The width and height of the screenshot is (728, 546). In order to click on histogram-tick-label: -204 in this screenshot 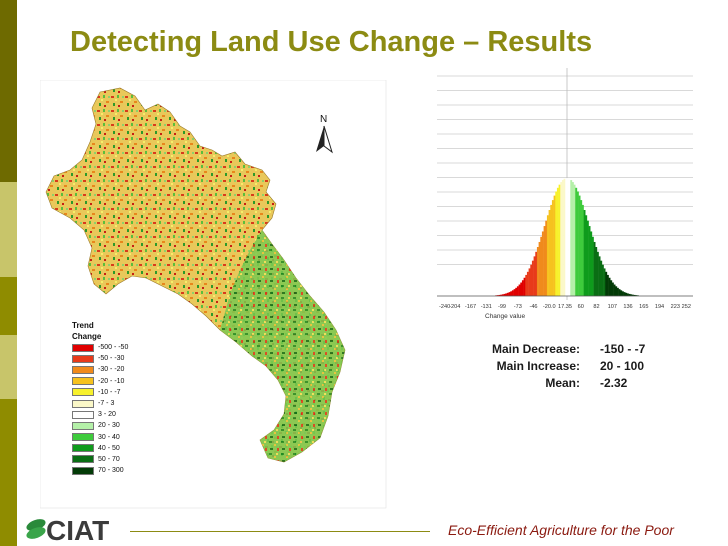, I will do `click(454, 307)`.